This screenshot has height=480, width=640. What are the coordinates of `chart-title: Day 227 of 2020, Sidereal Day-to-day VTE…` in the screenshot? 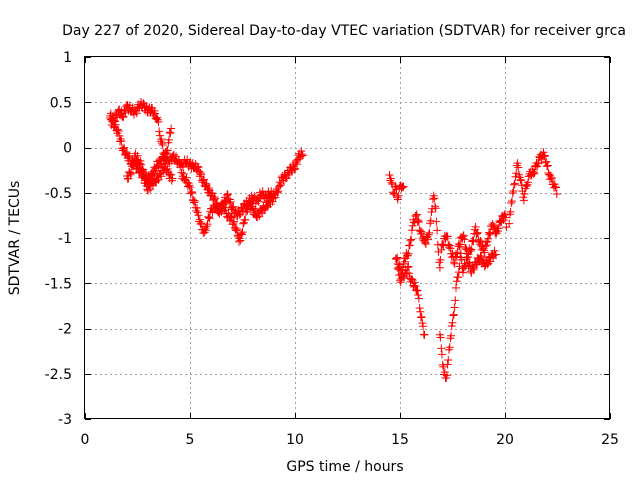 It's located at (344, 31).